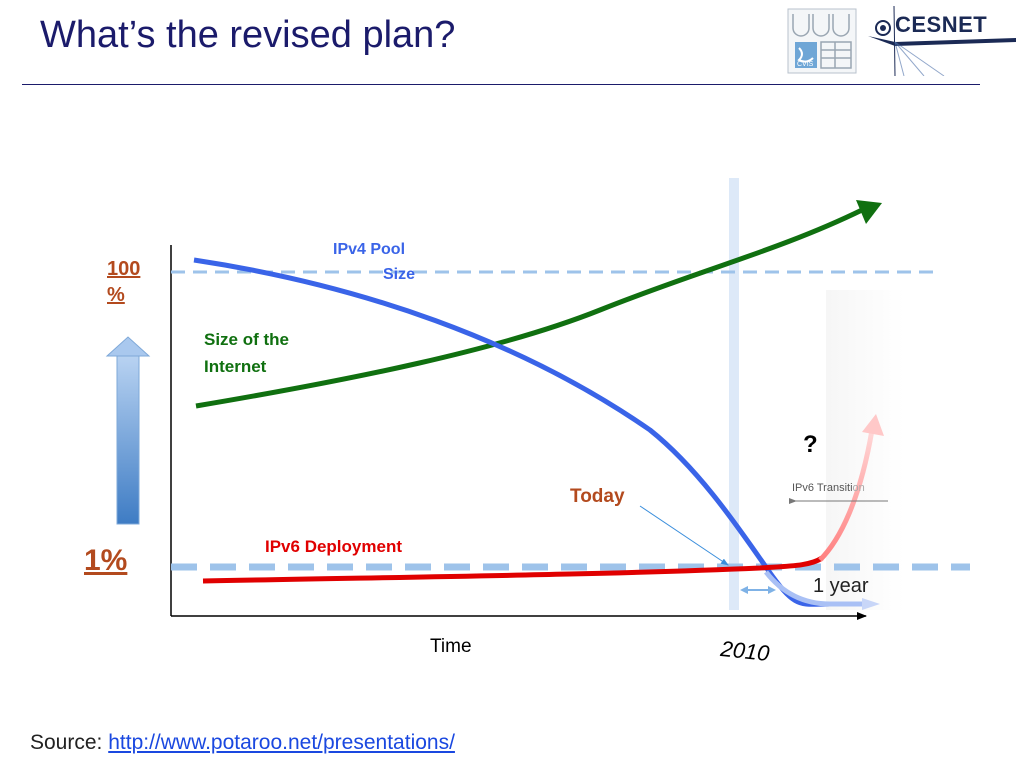 This screenshot has width=1024, height=768. What do you see at coordinates (942, 41) in the screenshot?
I see `cesnet-logo` at bounding box center [942, 41].